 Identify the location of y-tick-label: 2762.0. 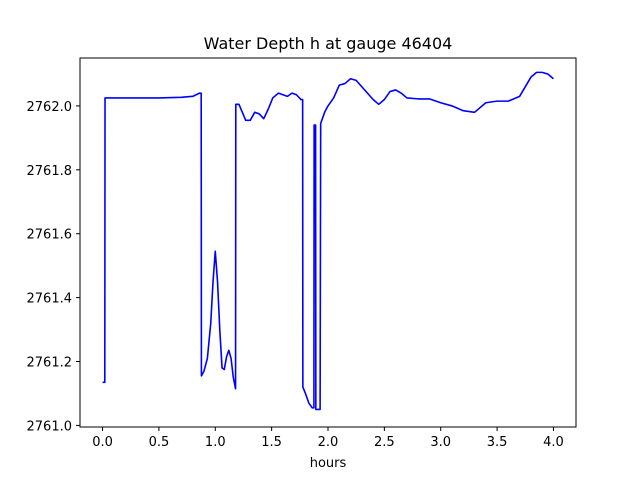
(50, 107).